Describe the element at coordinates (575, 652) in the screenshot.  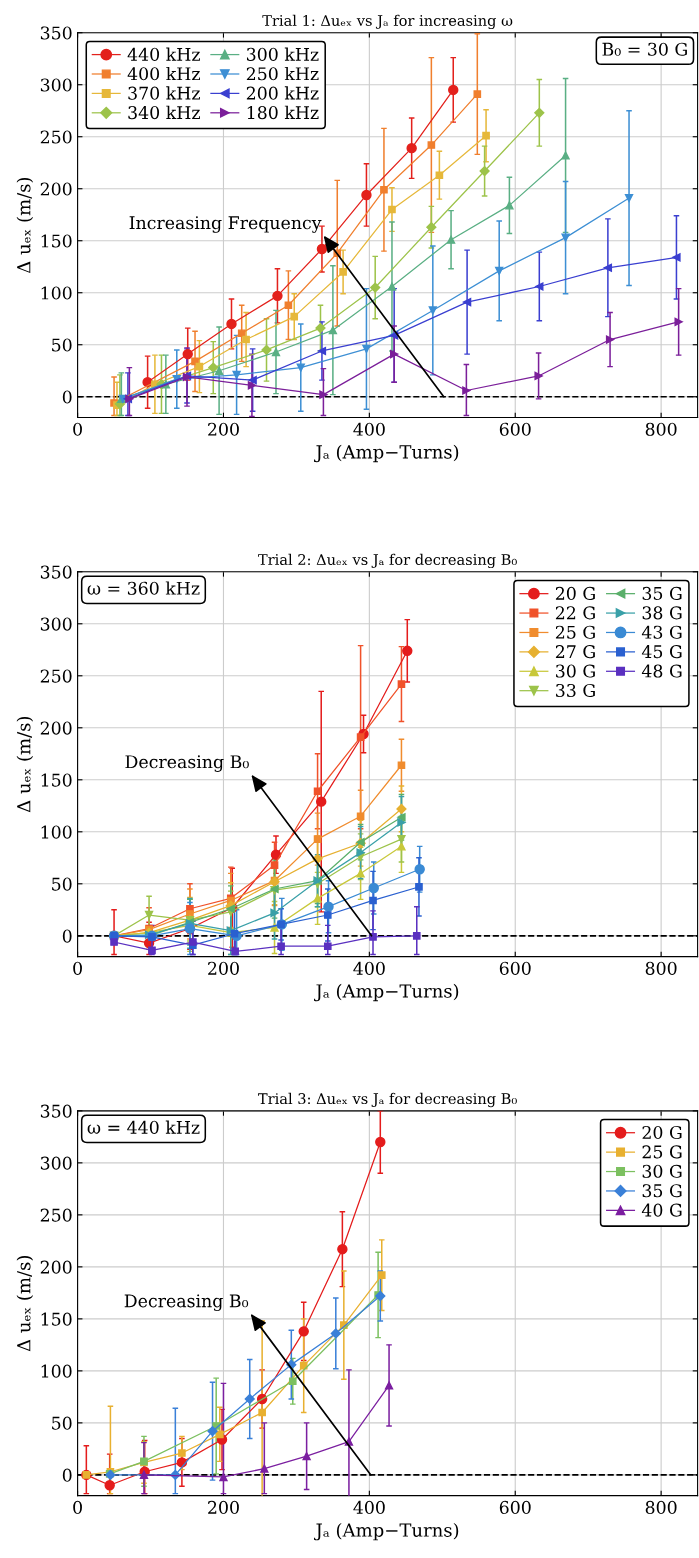
I see `legend-label: 27 G` at that location.